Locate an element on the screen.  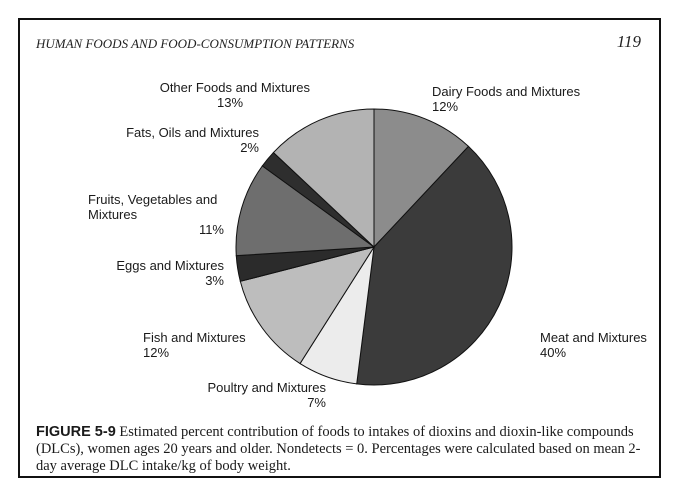
category-label: Fats, Oils and Mixtures is located at coordinates (192, 132).